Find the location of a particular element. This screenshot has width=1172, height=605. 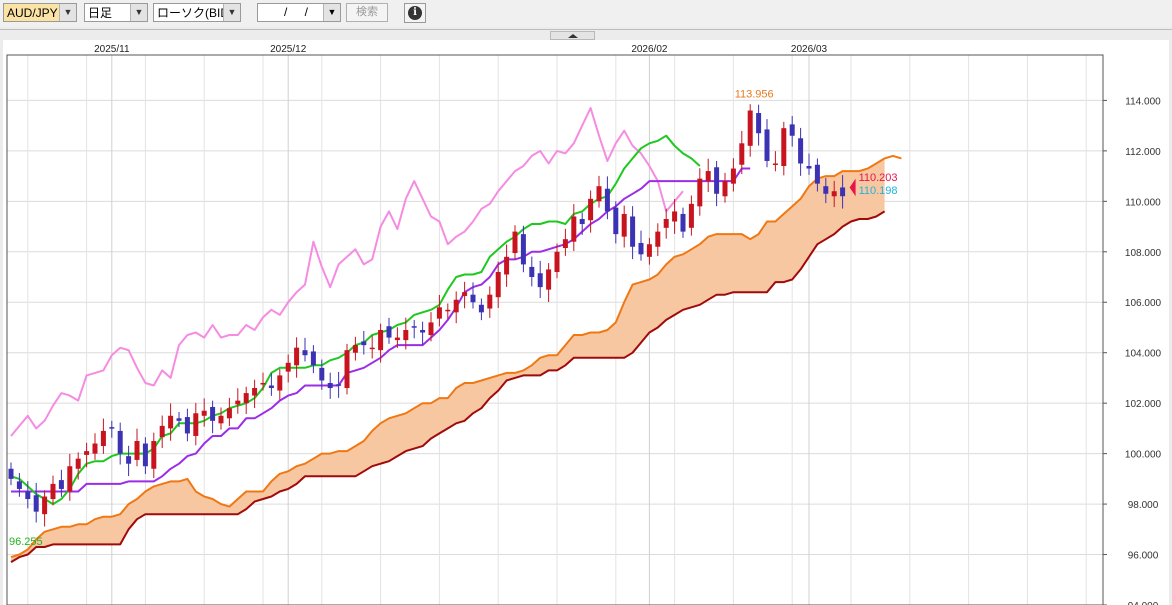

y-tick-label: 108.000 is located at coordinates (1143, 253).